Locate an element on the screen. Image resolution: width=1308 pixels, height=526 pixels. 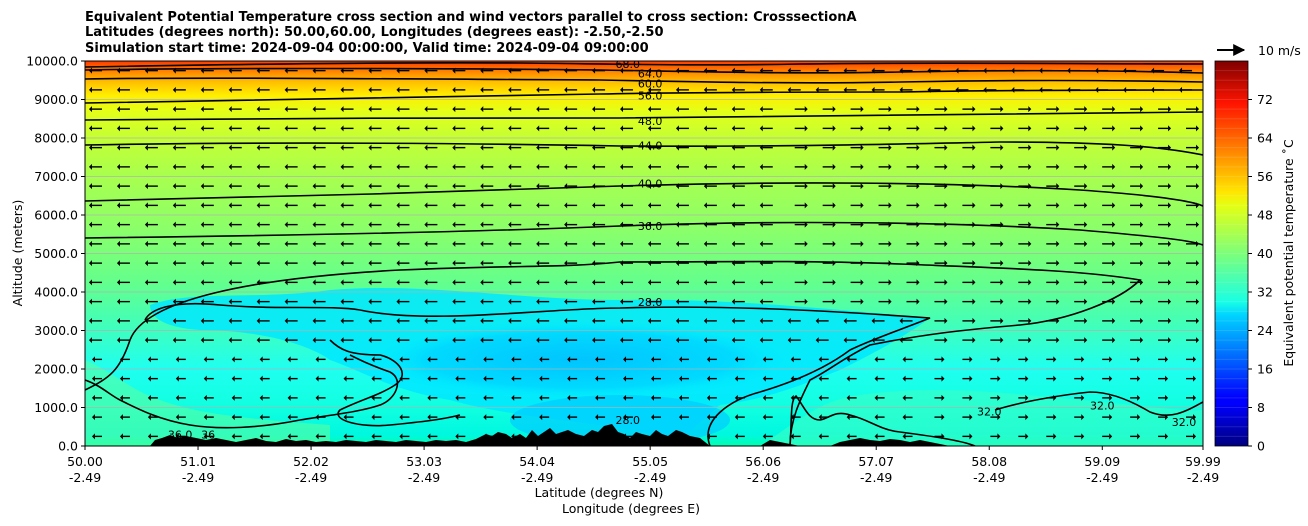
contour-label: 68.0 is located at coordinates (628, 64).